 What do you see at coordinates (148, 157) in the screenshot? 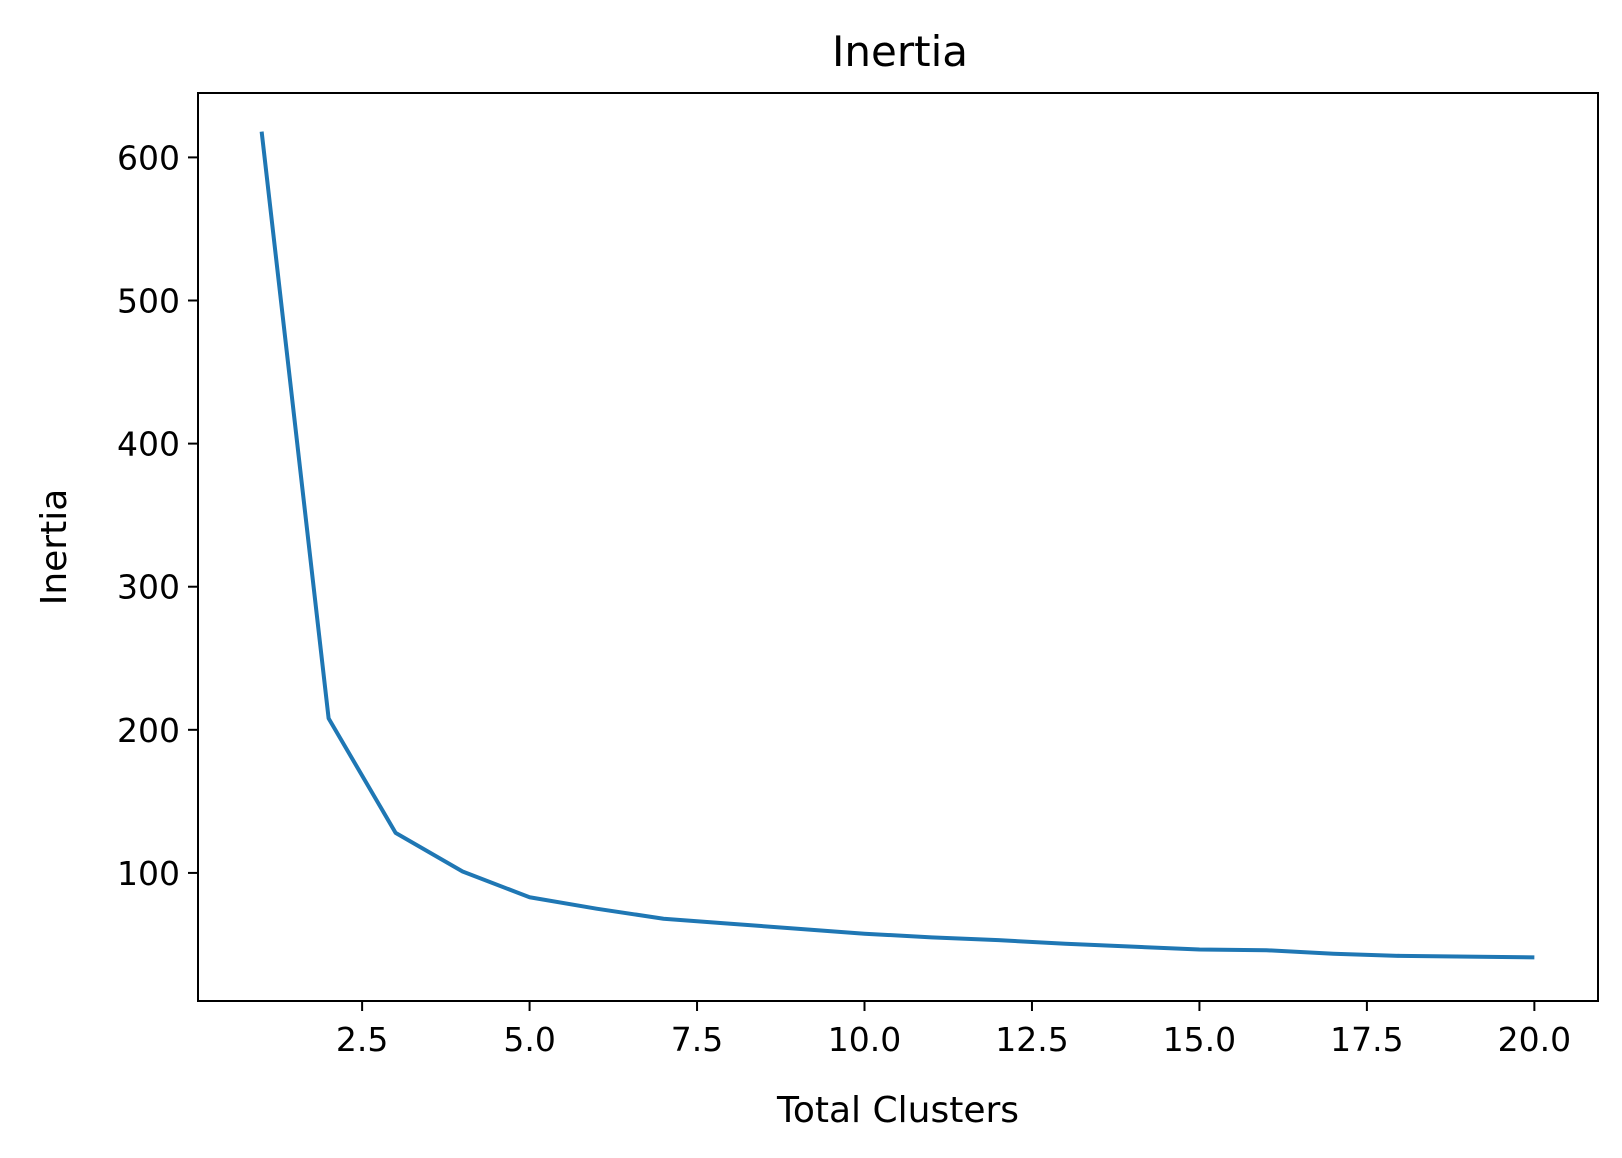
I see `y-tick-label: 600` at bounding box center [148, 157].